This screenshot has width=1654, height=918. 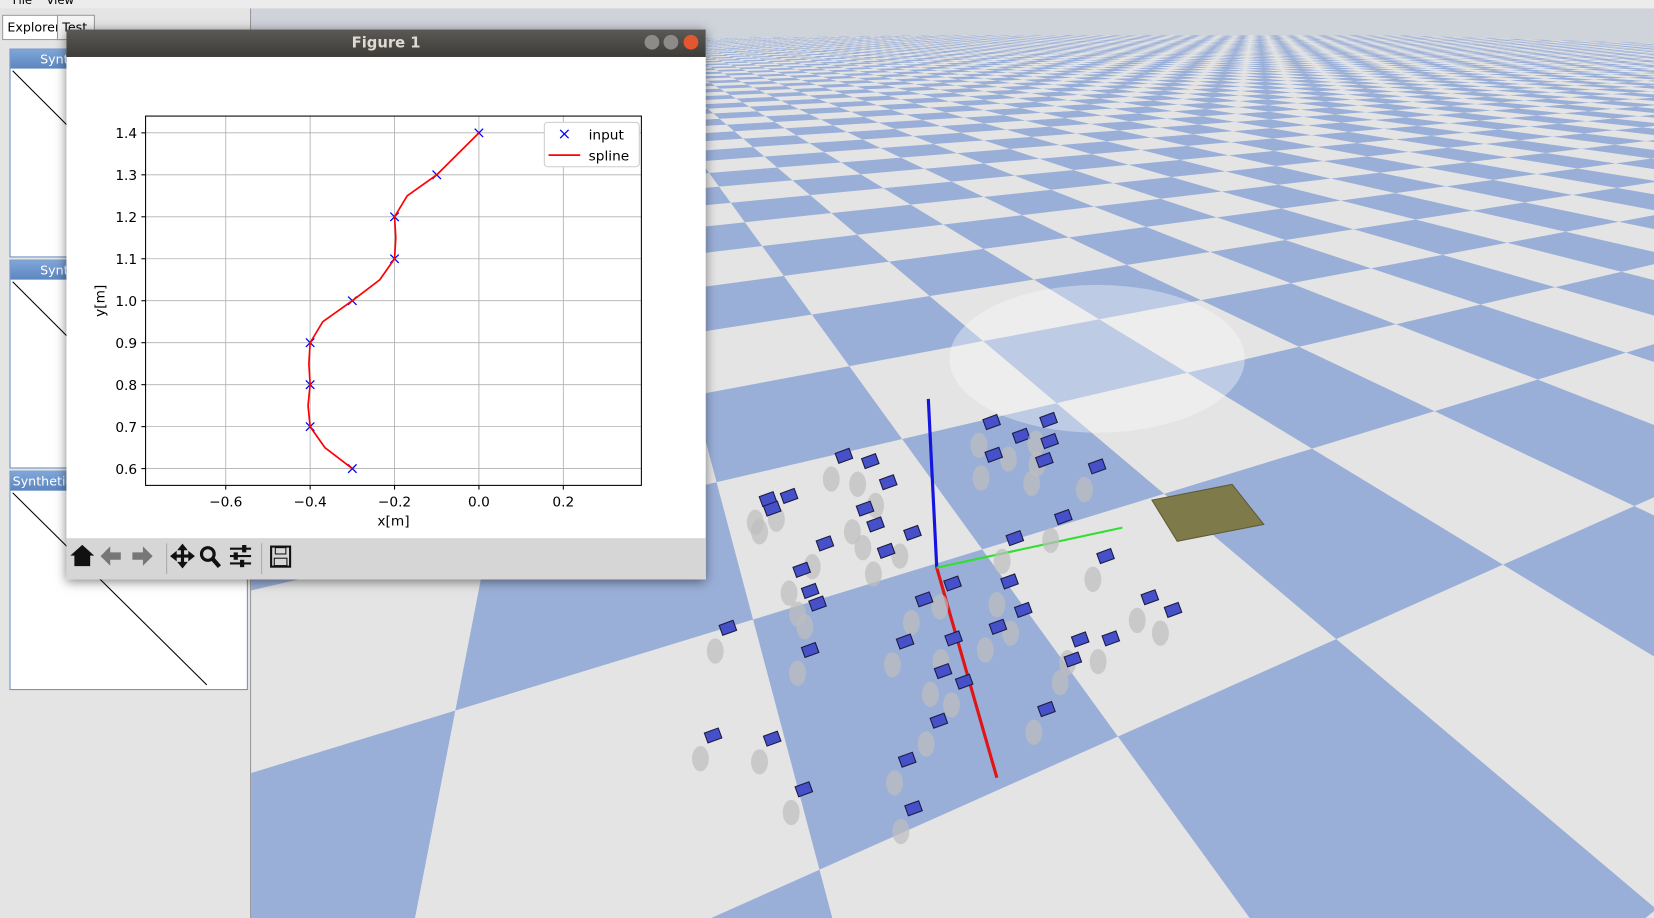 What do you see at coordinates (1029, 547) in the screenshot?
I see `axis-y` at bounding box center [1029, 547].